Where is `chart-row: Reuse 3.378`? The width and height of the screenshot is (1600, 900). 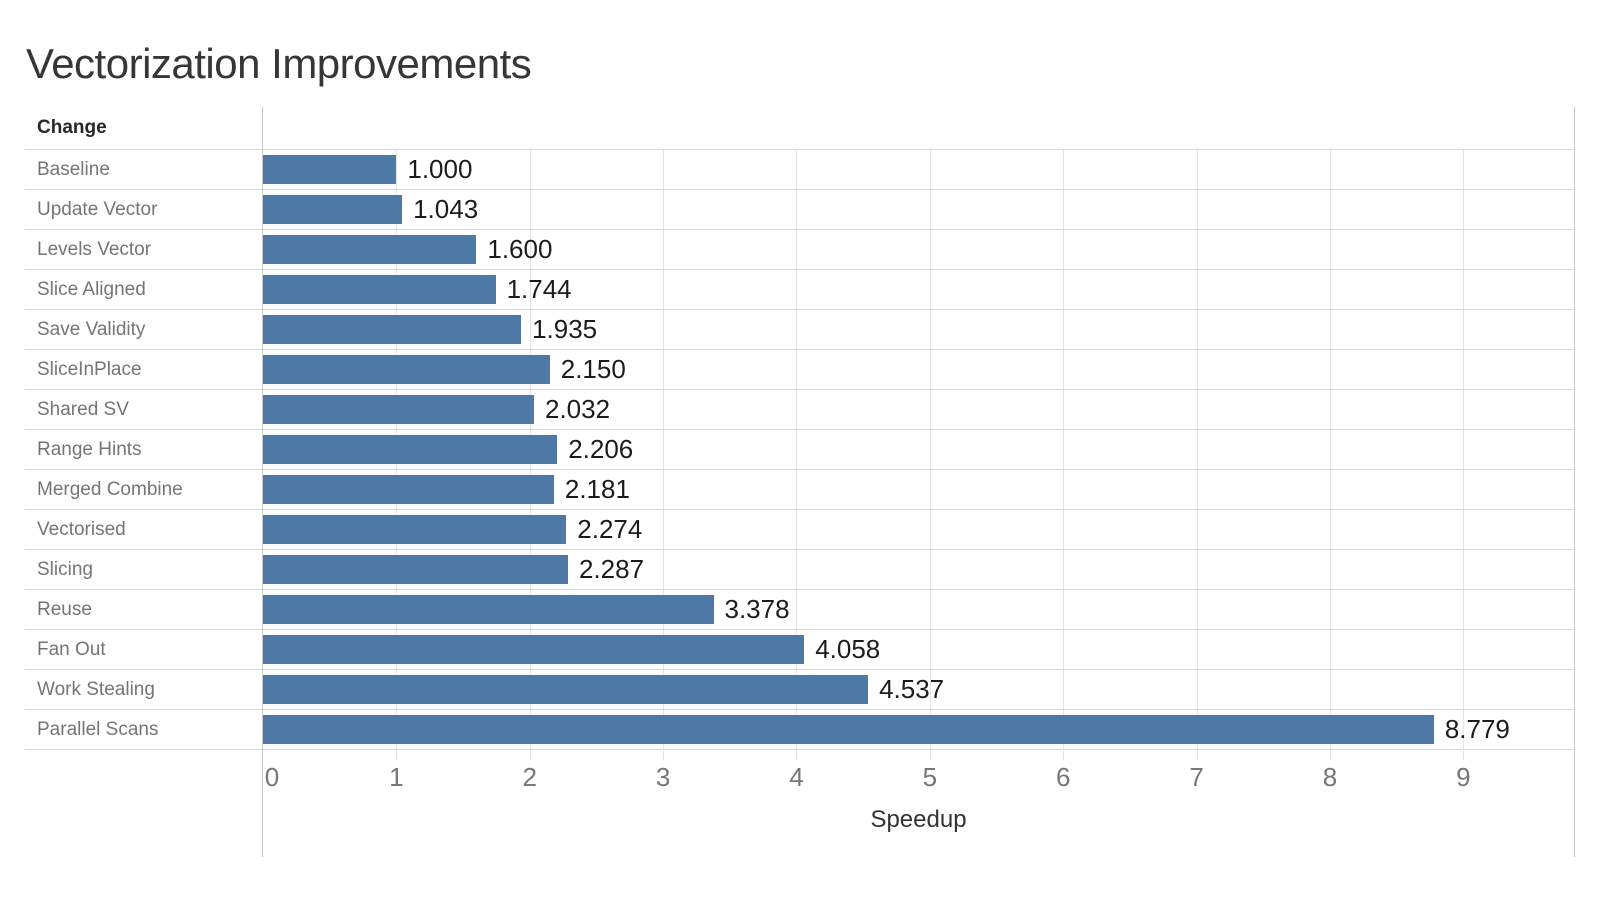 chart-row: Reuse 3.378 is located at coordinates (799, 610).